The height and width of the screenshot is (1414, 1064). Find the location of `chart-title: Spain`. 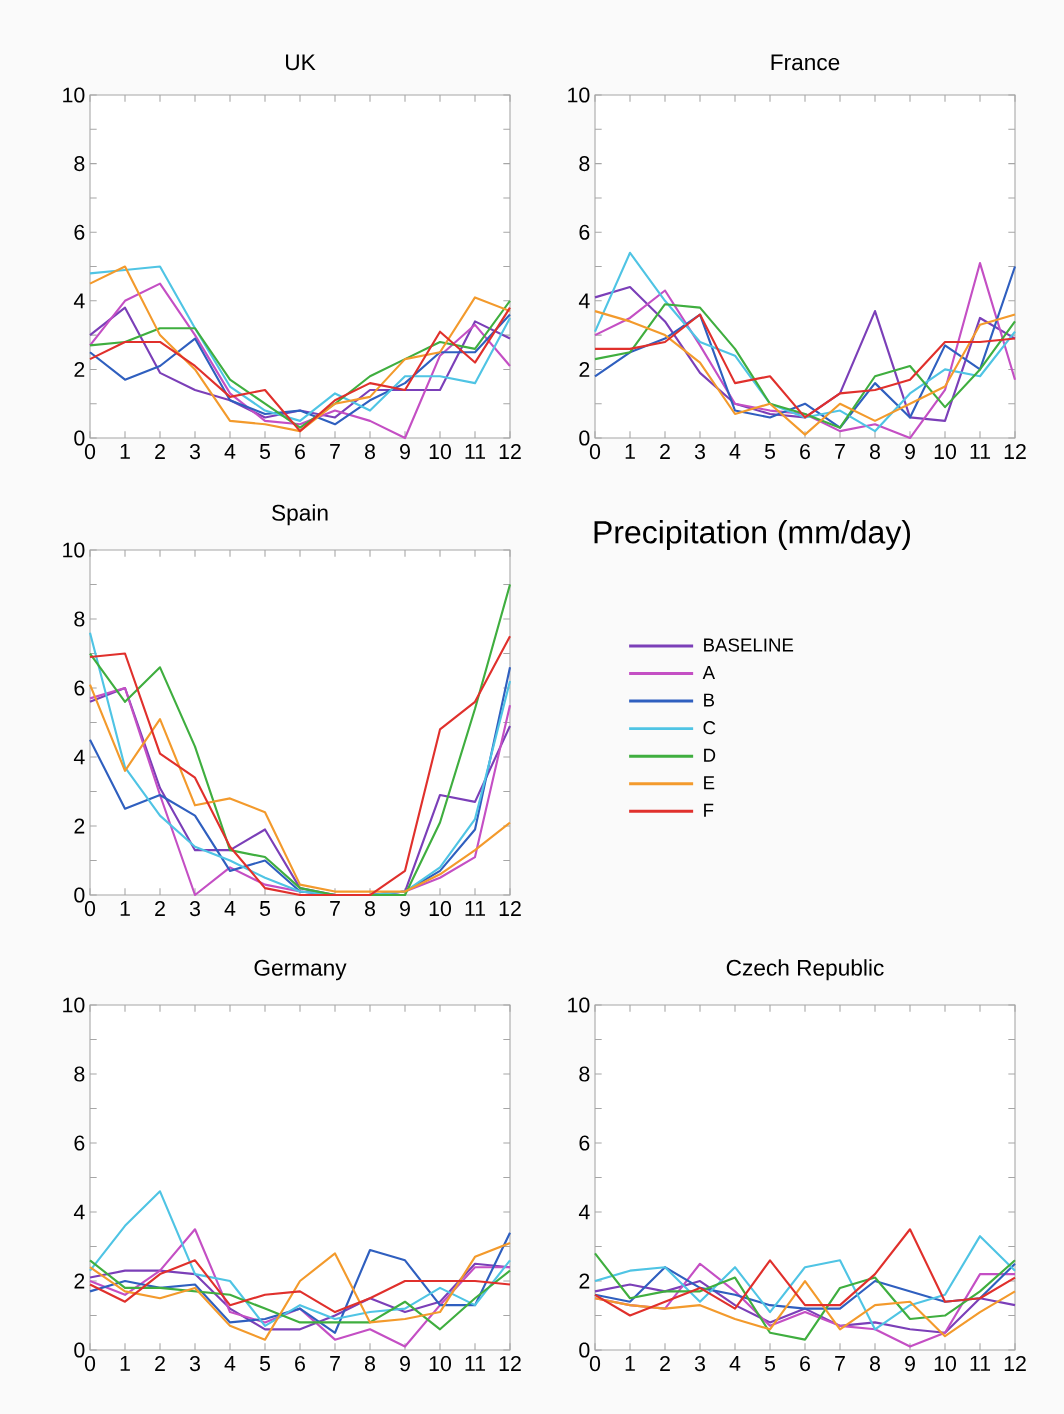

chart-title: Spain is located at coordinates (300, 515).